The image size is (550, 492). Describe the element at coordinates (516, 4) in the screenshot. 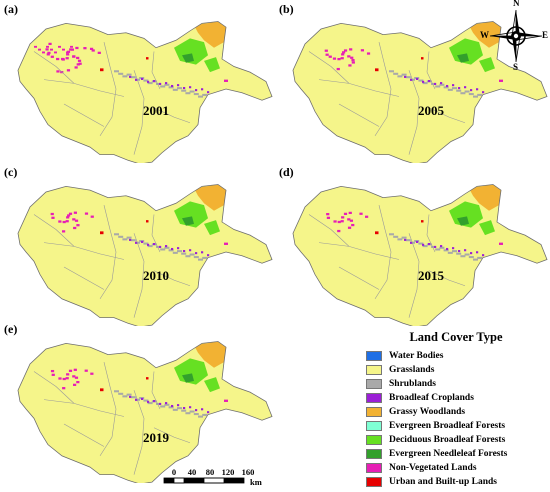

I see `compass-north: N` at that location.